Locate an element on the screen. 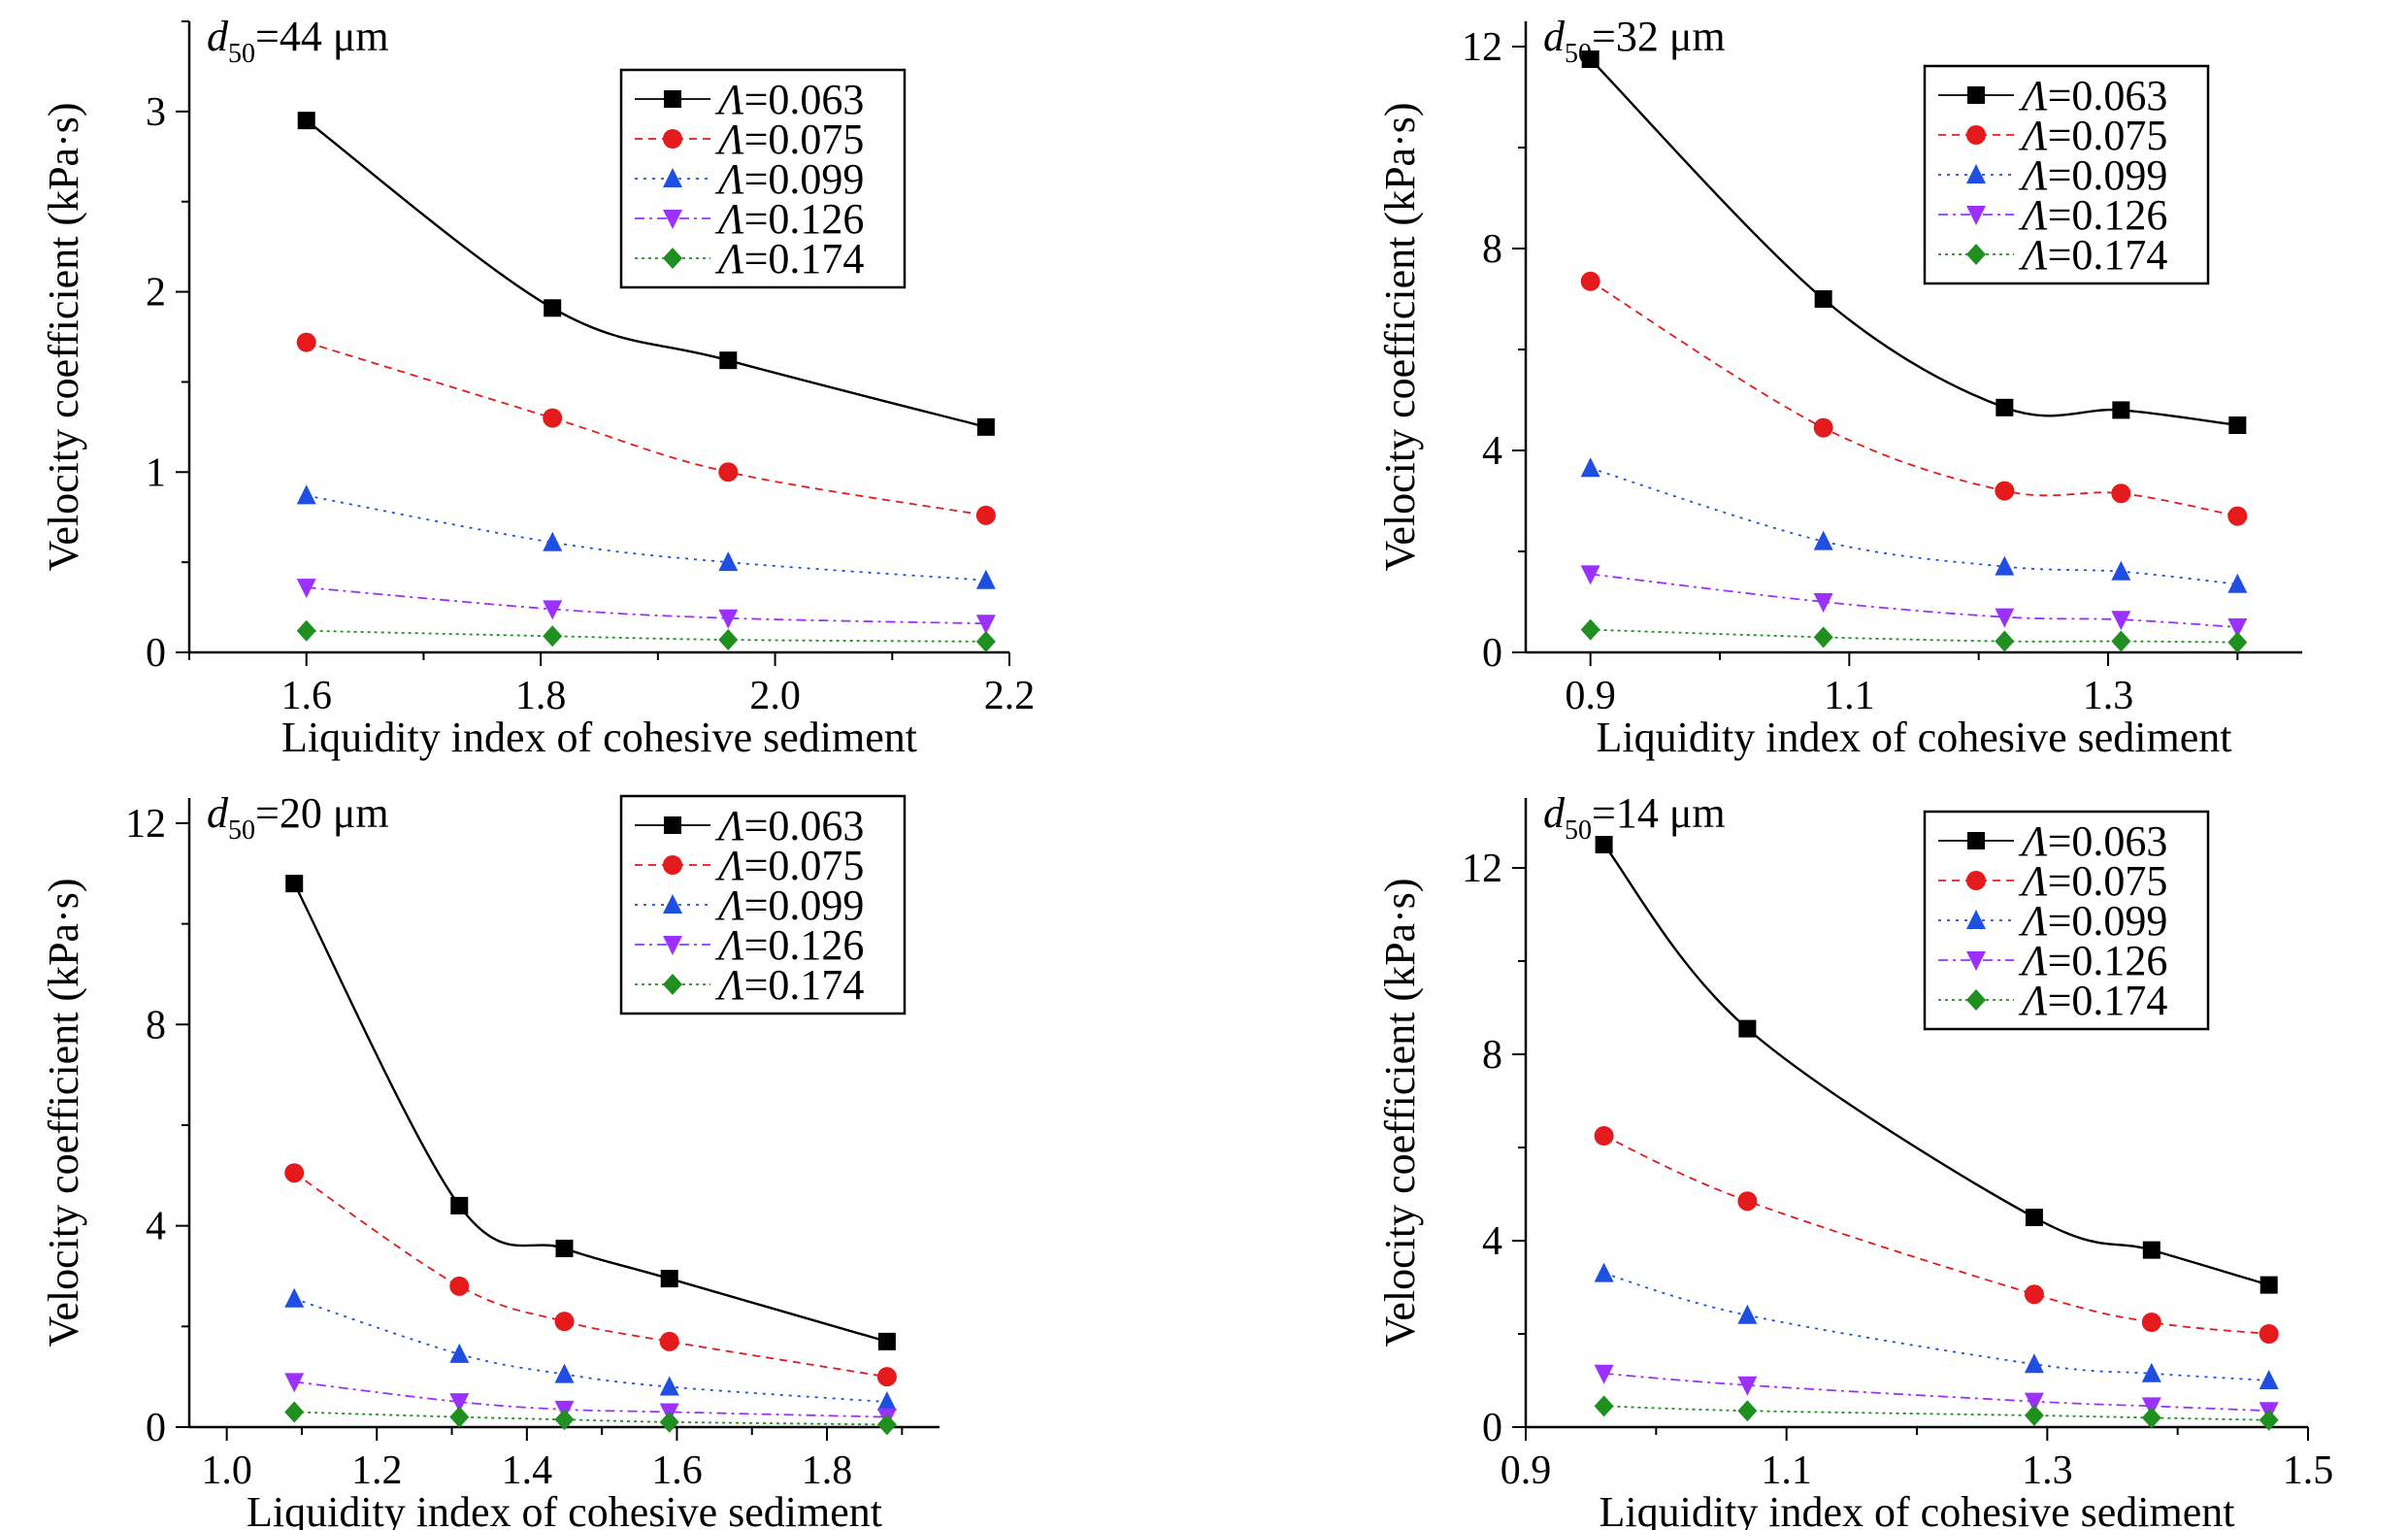  x-tick-label: 0.9 is located at coordinates (1526, 1470).